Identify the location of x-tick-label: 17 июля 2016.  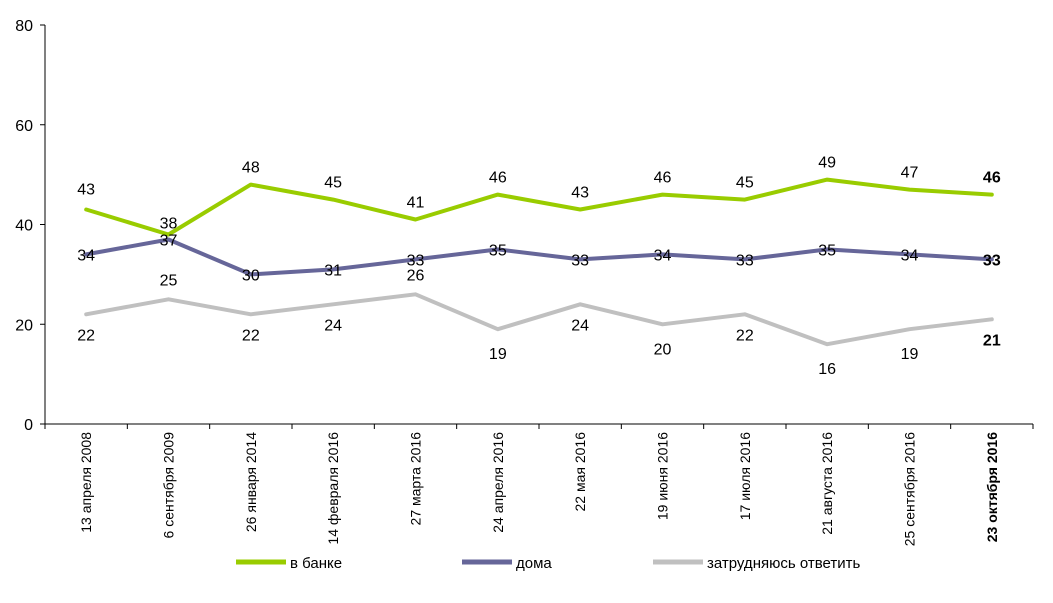
(745, 476).